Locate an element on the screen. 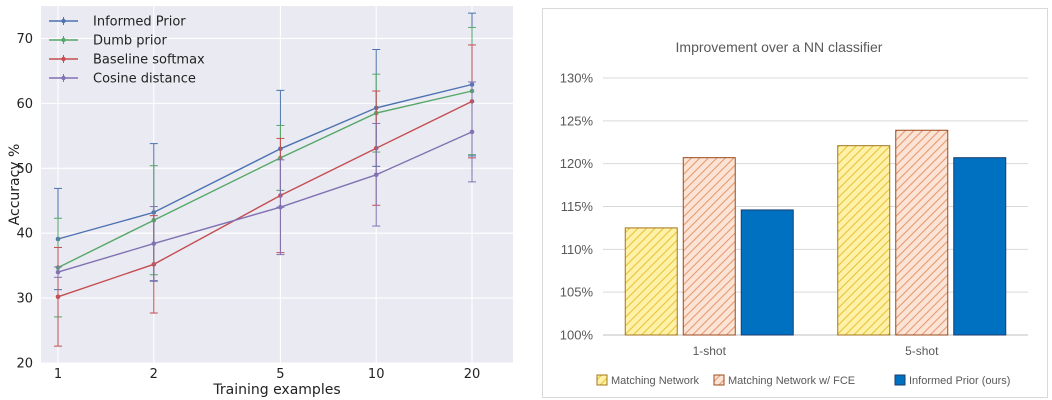  y-tick-label: 105% is located at coordinates (577, 292).